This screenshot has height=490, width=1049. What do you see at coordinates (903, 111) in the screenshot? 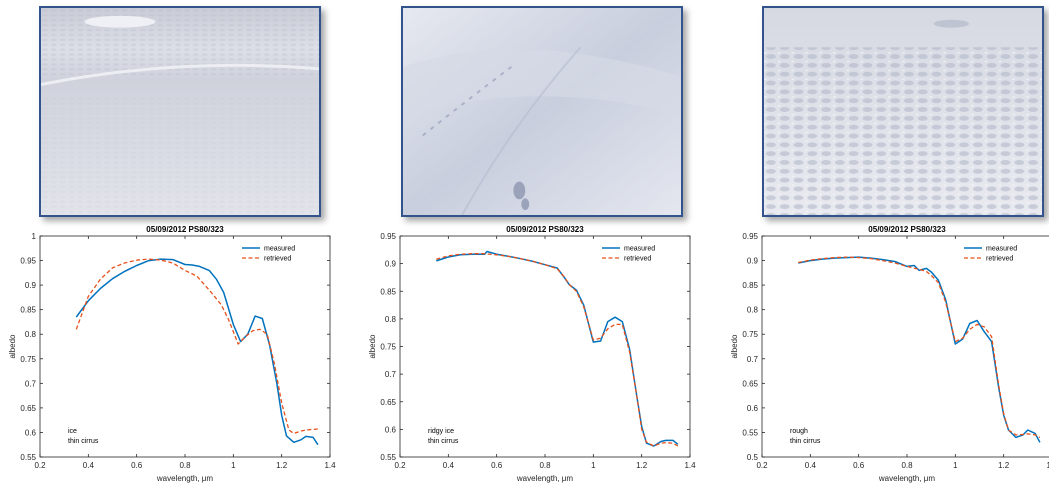
I see `photo-rough` at bounding box center [903, 111].